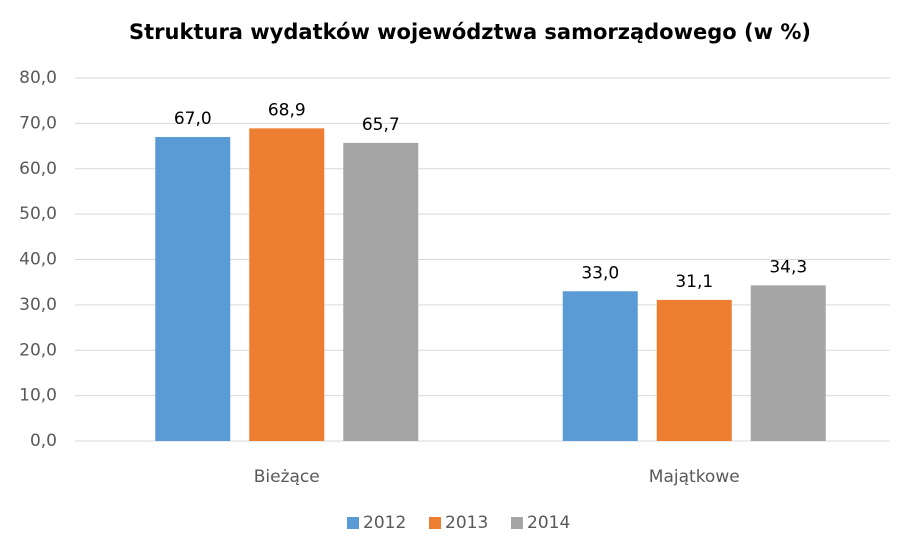  I want to click on data-label: 67,0, so click(193, 119).